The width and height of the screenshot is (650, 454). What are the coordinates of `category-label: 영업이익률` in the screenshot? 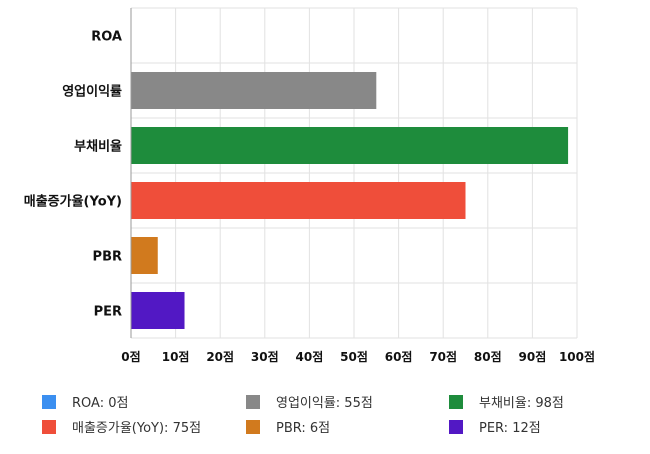 It's located at (92, 92).